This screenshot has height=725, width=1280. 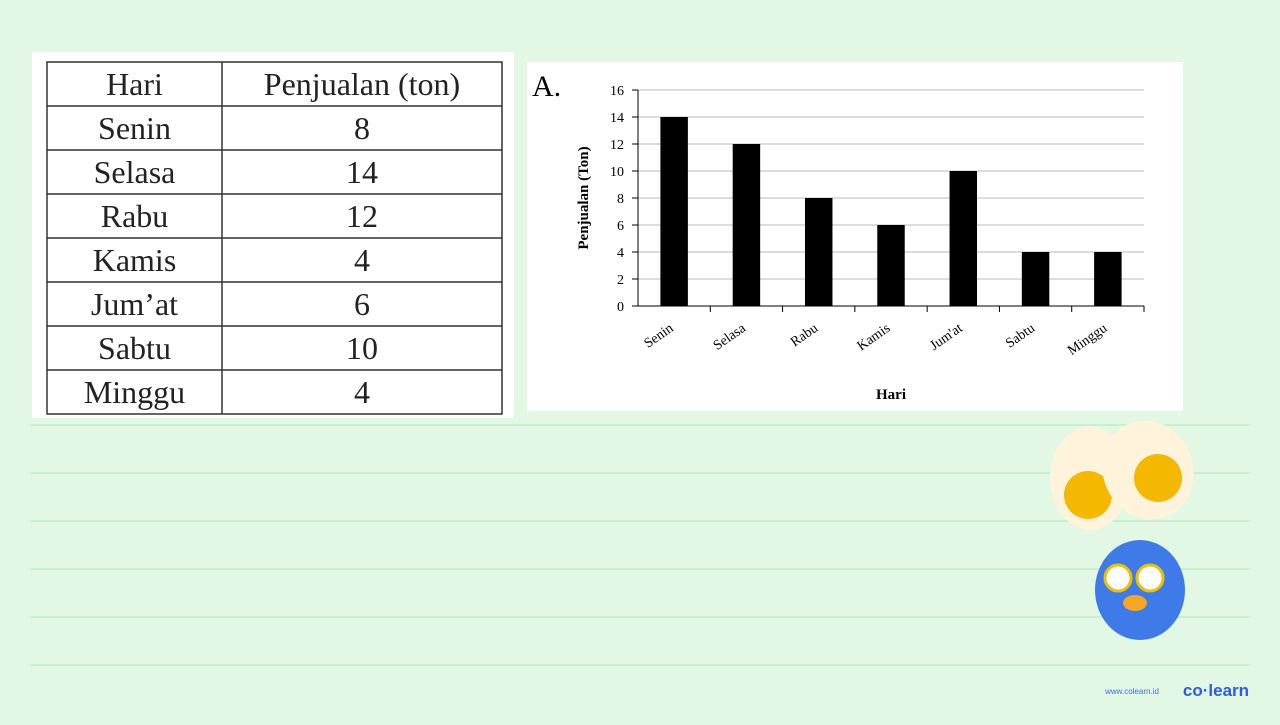 What do you see at coordinates (617, 145) in the screenshot?
I see `y-tick-label: 12` at bounding box center [617, 145].